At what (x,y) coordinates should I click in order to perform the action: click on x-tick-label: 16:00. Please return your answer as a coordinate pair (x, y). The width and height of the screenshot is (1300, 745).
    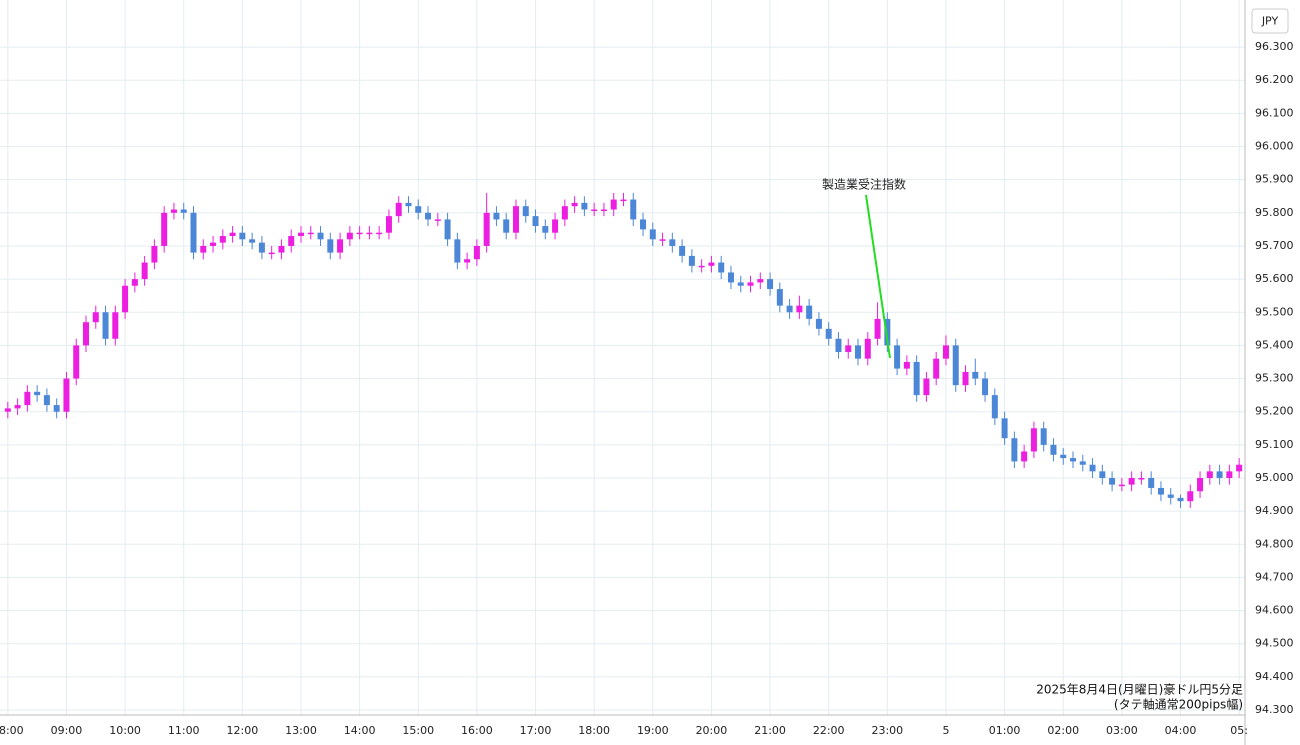
    Looking at the image, I should click on (477, 730).